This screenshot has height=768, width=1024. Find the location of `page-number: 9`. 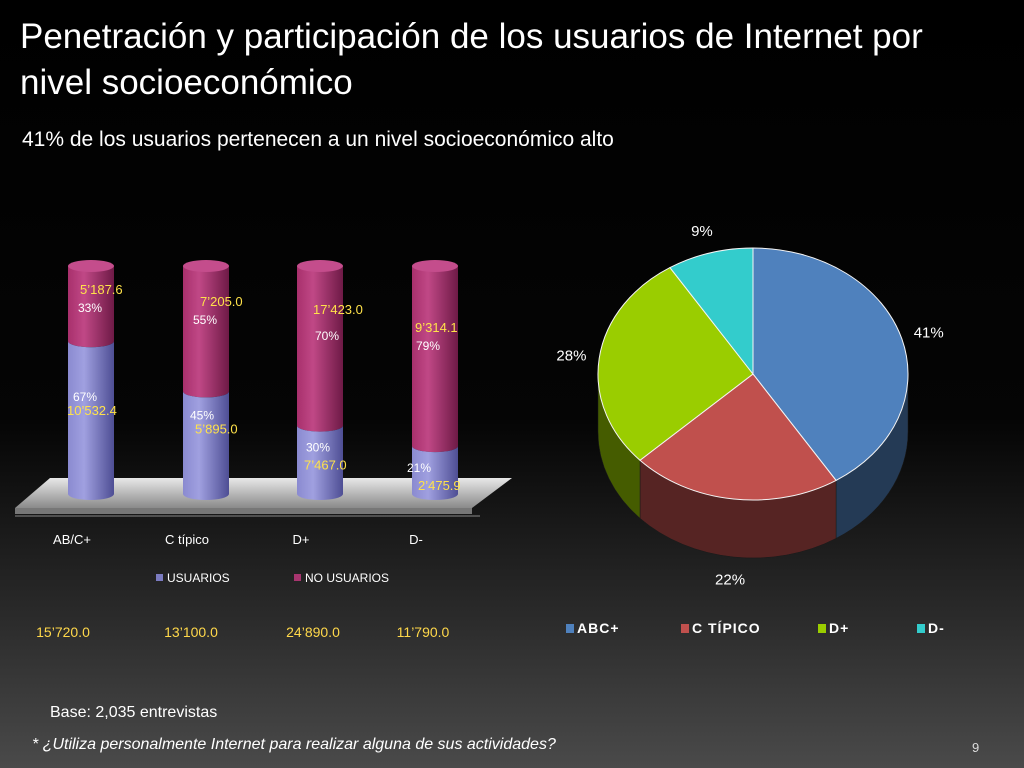

page-number: 9 is located at coordinates (976, 747).